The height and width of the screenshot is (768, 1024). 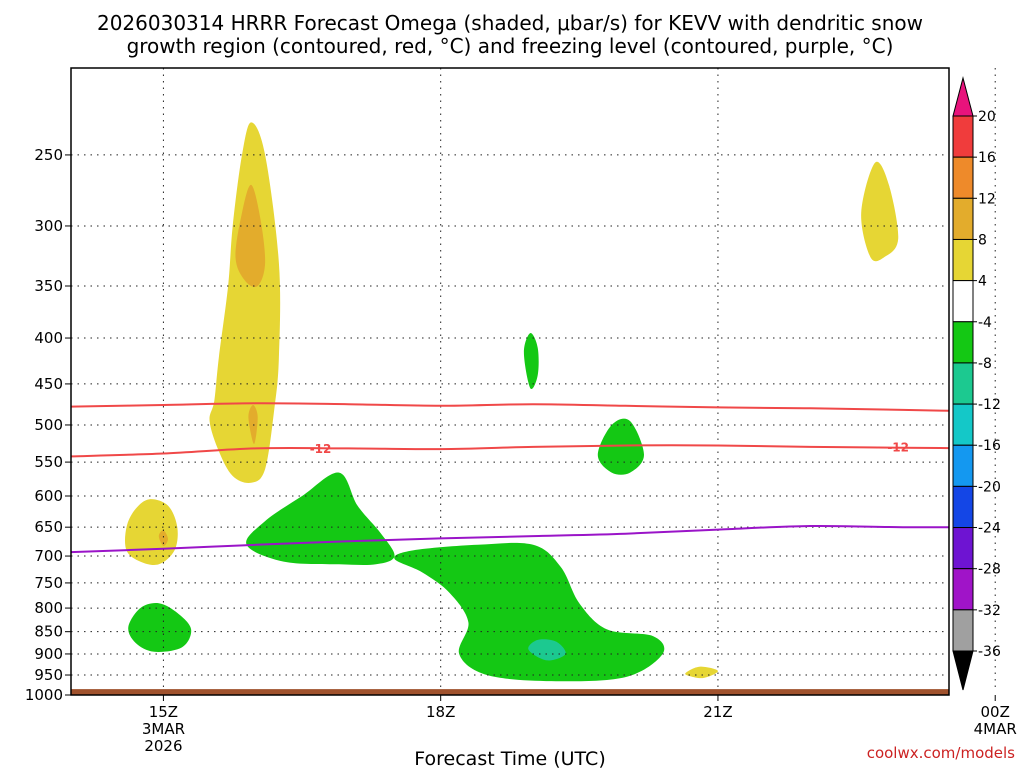 I want to click on colorbar-label-1: 16, so click(x=987, y=158).